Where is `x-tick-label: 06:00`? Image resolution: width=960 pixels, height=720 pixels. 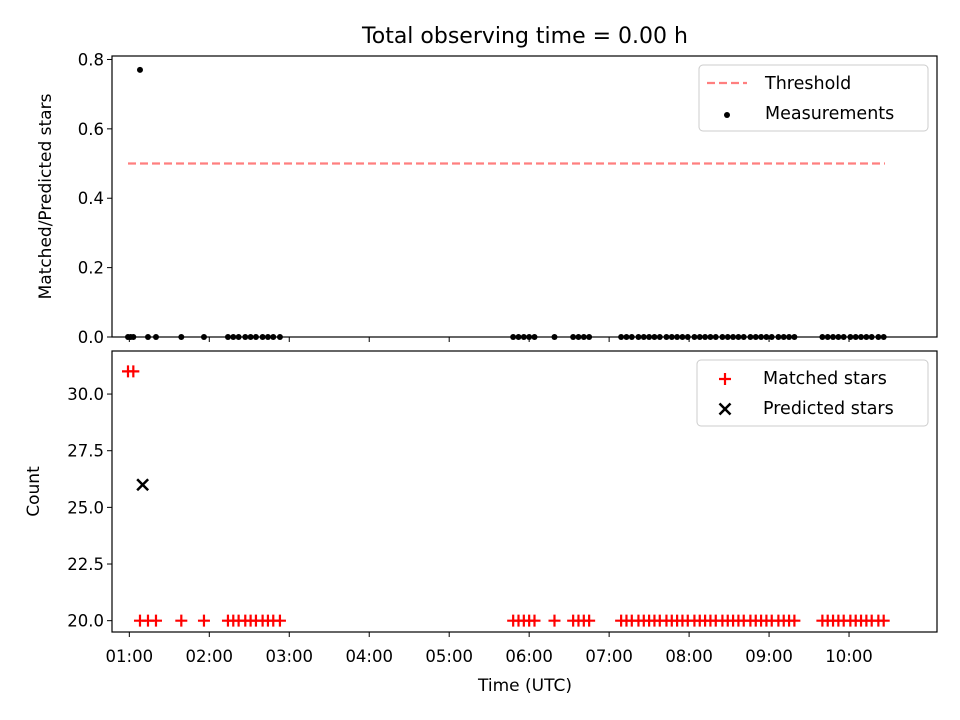
x-tick-label: 06:00 is located at coordinates (529, 656).